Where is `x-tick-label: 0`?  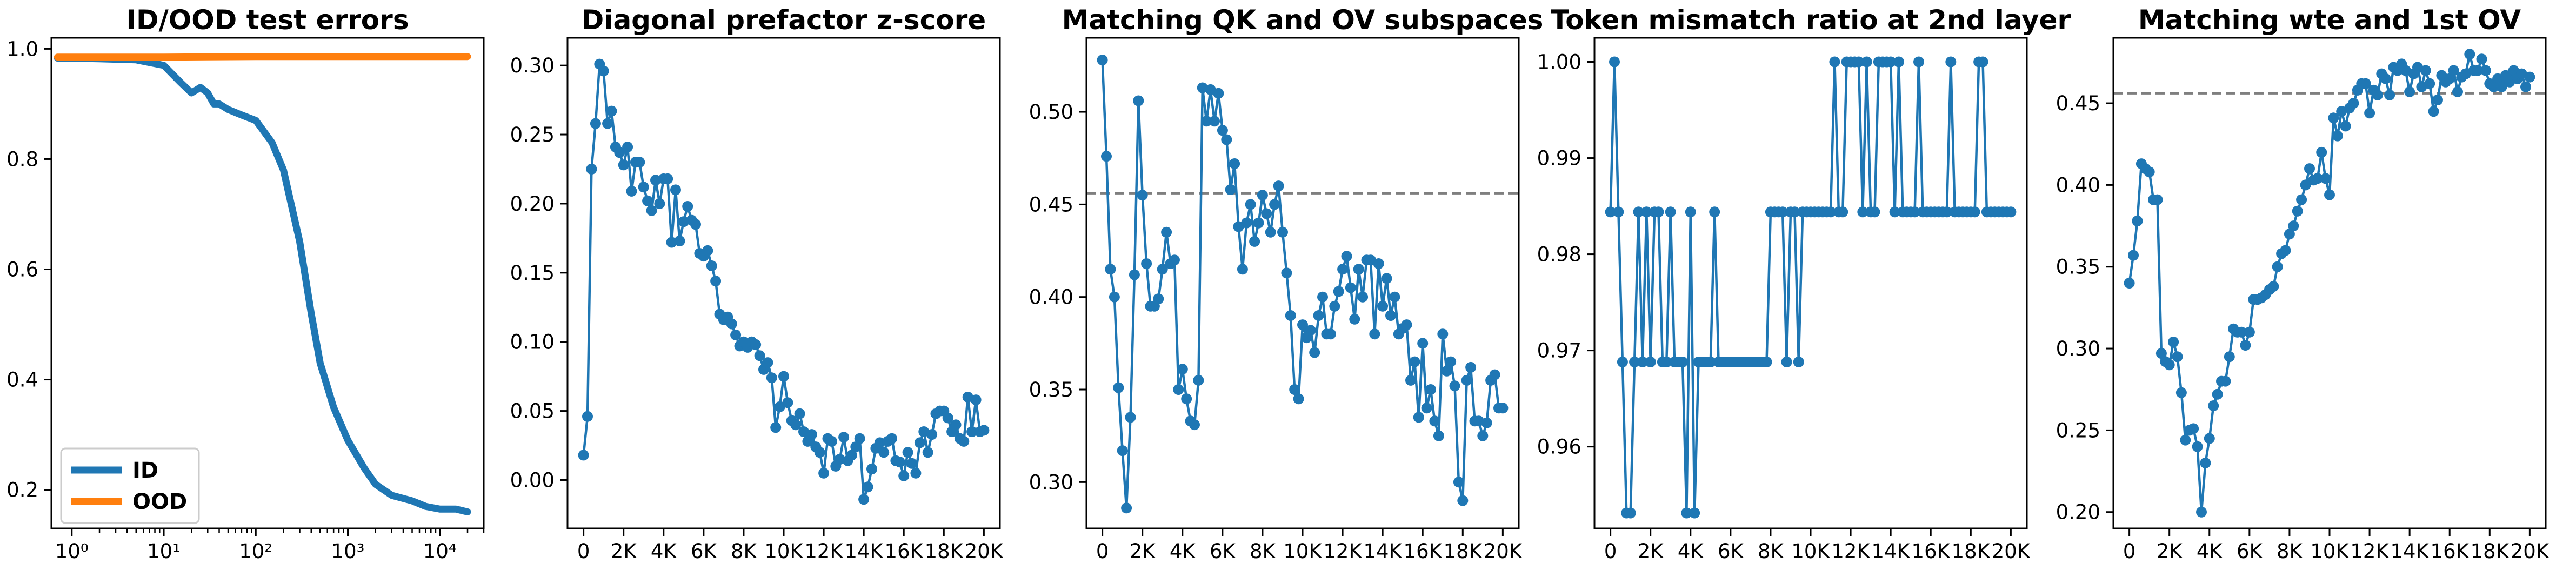
x-tick-label: 0 is located at coordinates (583, 551).